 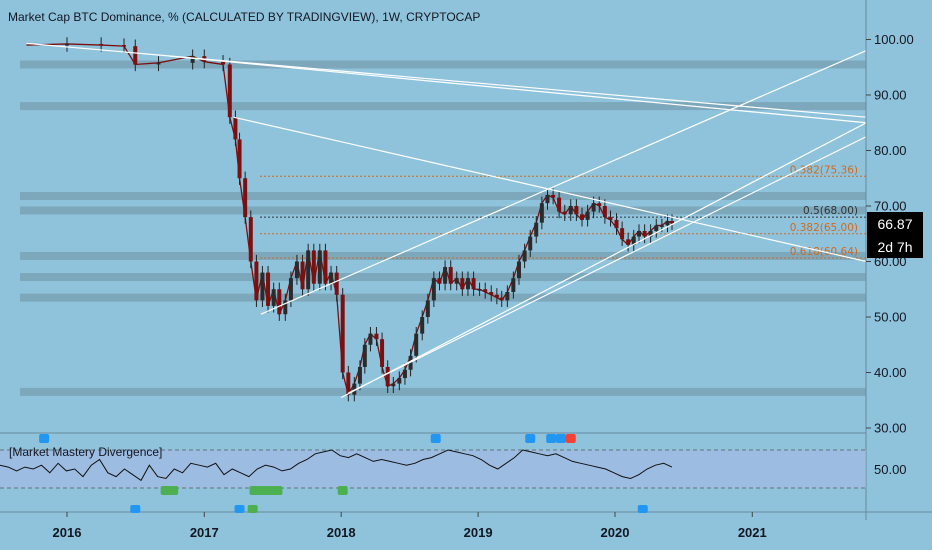 I want to click on bottom-bull-marker, so click(x=252, y=509).